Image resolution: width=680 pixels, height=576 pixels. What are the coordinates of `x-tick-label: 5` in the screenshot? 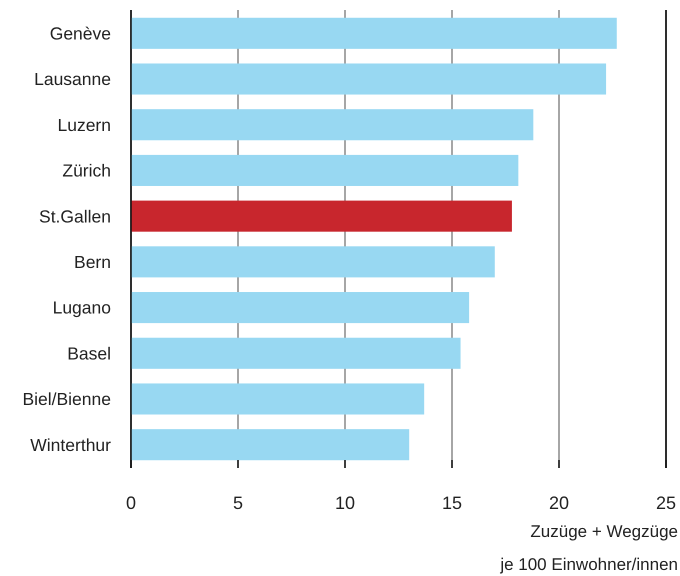 It's located at (238, 503).